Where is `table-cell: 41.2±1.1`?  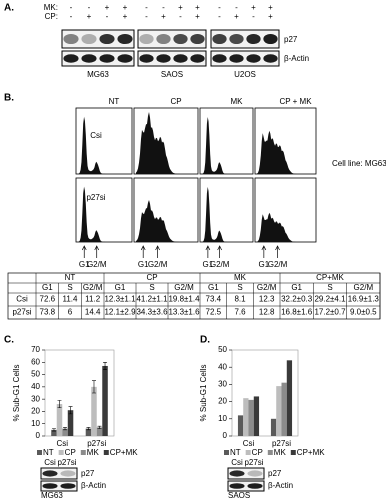
table-cell: 41.2±1.1 is located at coordinates (152, 299).